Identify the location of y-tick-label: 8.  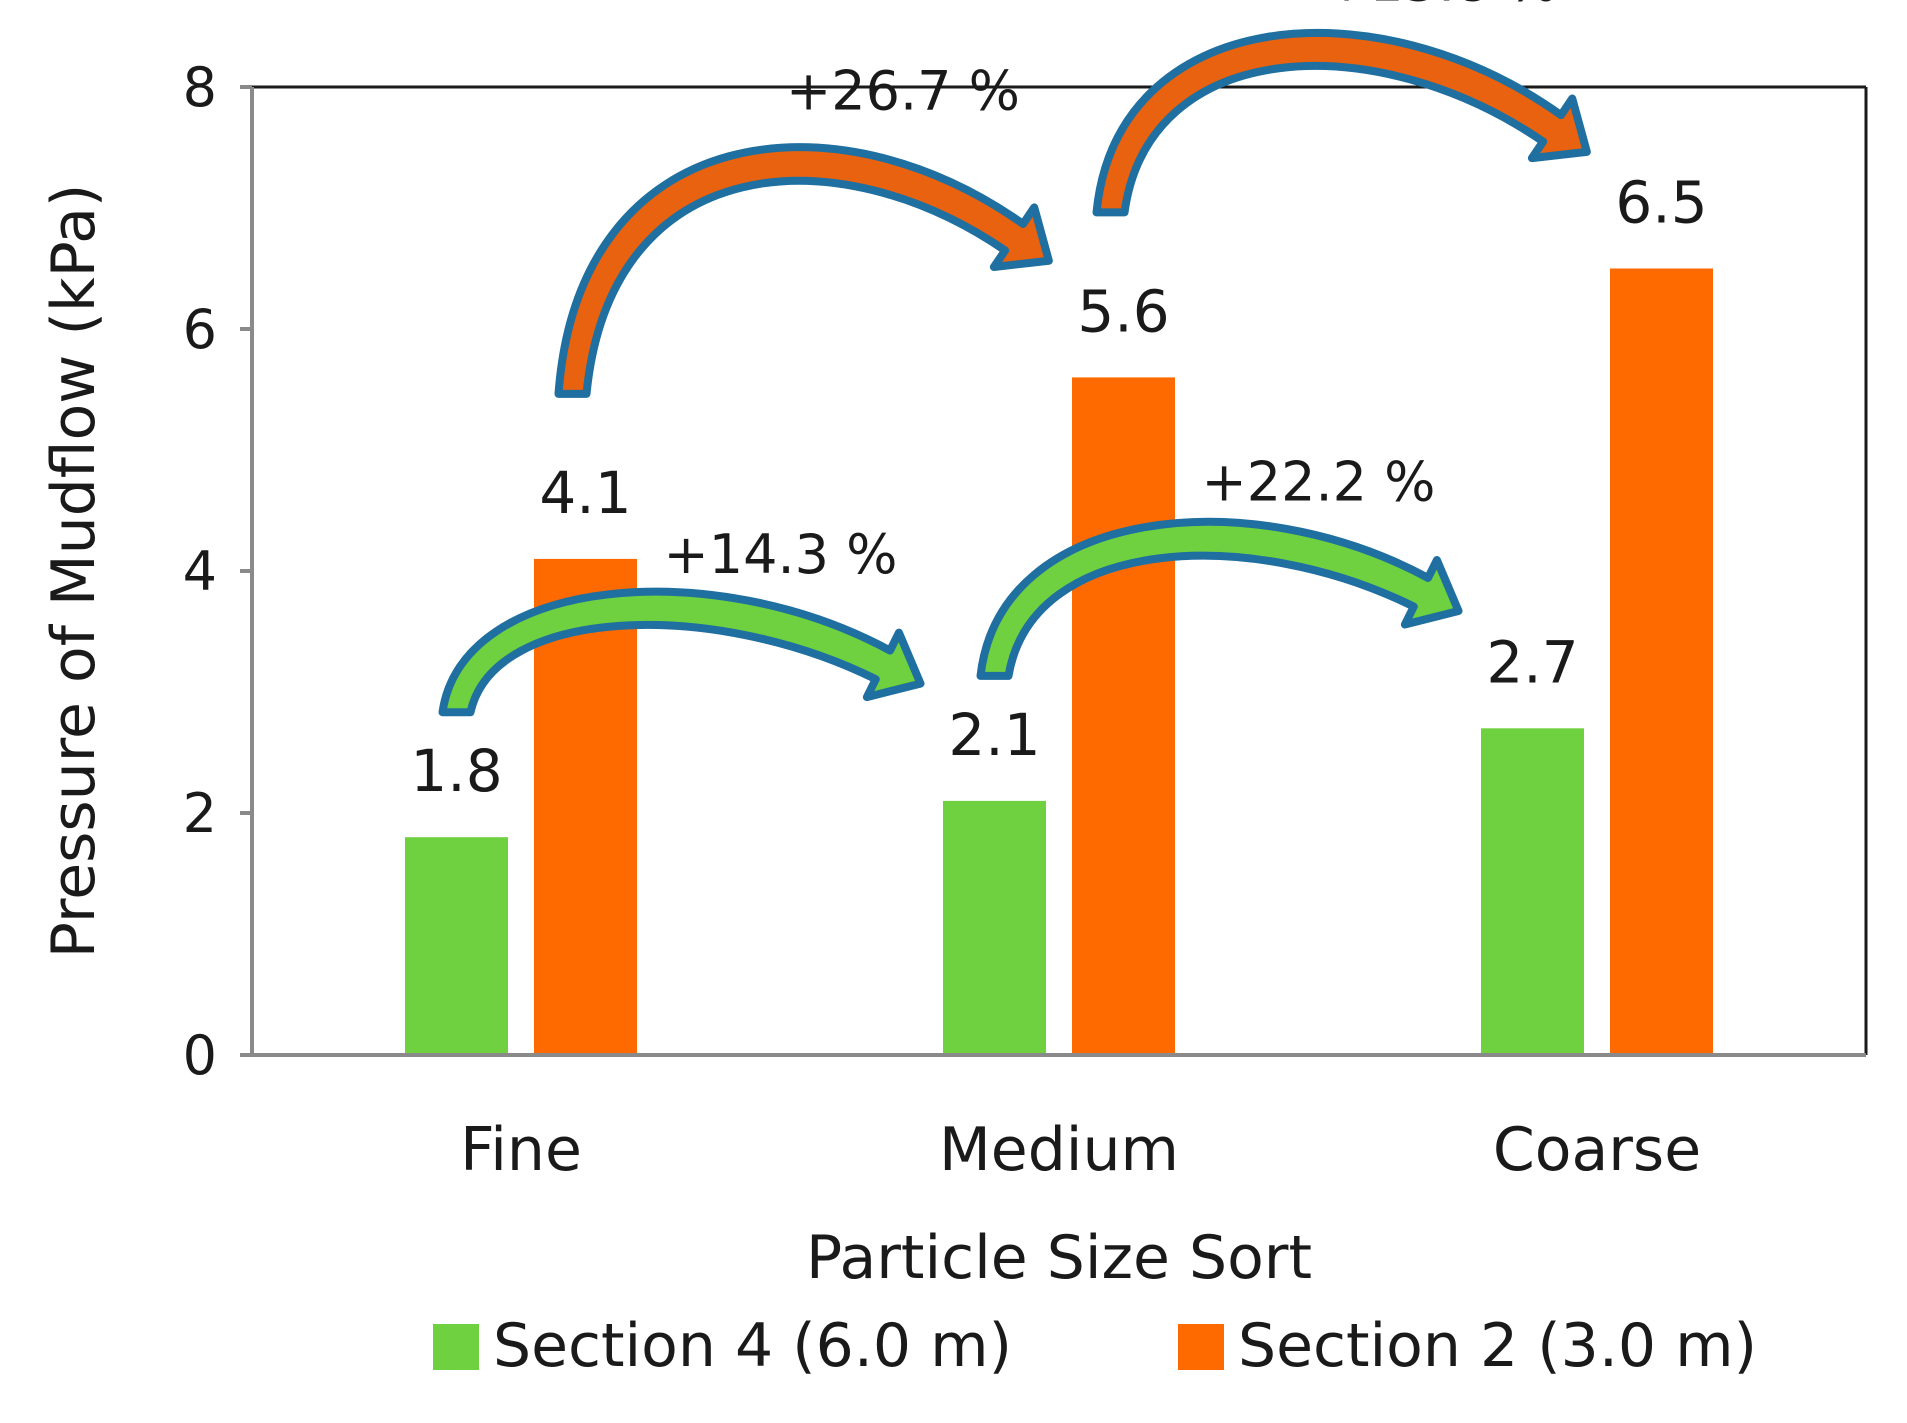
(200, 87).